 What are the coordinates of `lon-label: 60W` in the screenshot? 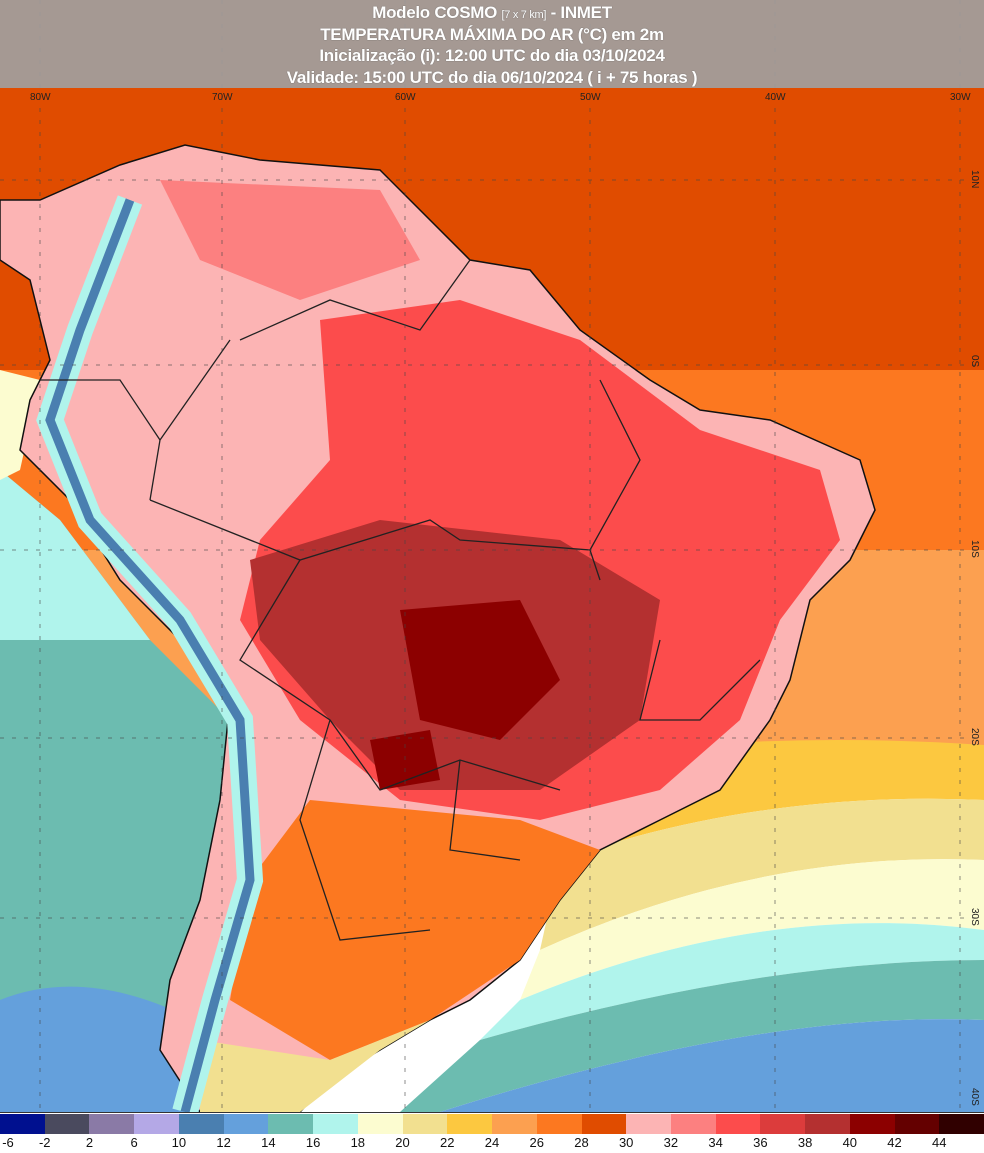 It's located at (405, 97).